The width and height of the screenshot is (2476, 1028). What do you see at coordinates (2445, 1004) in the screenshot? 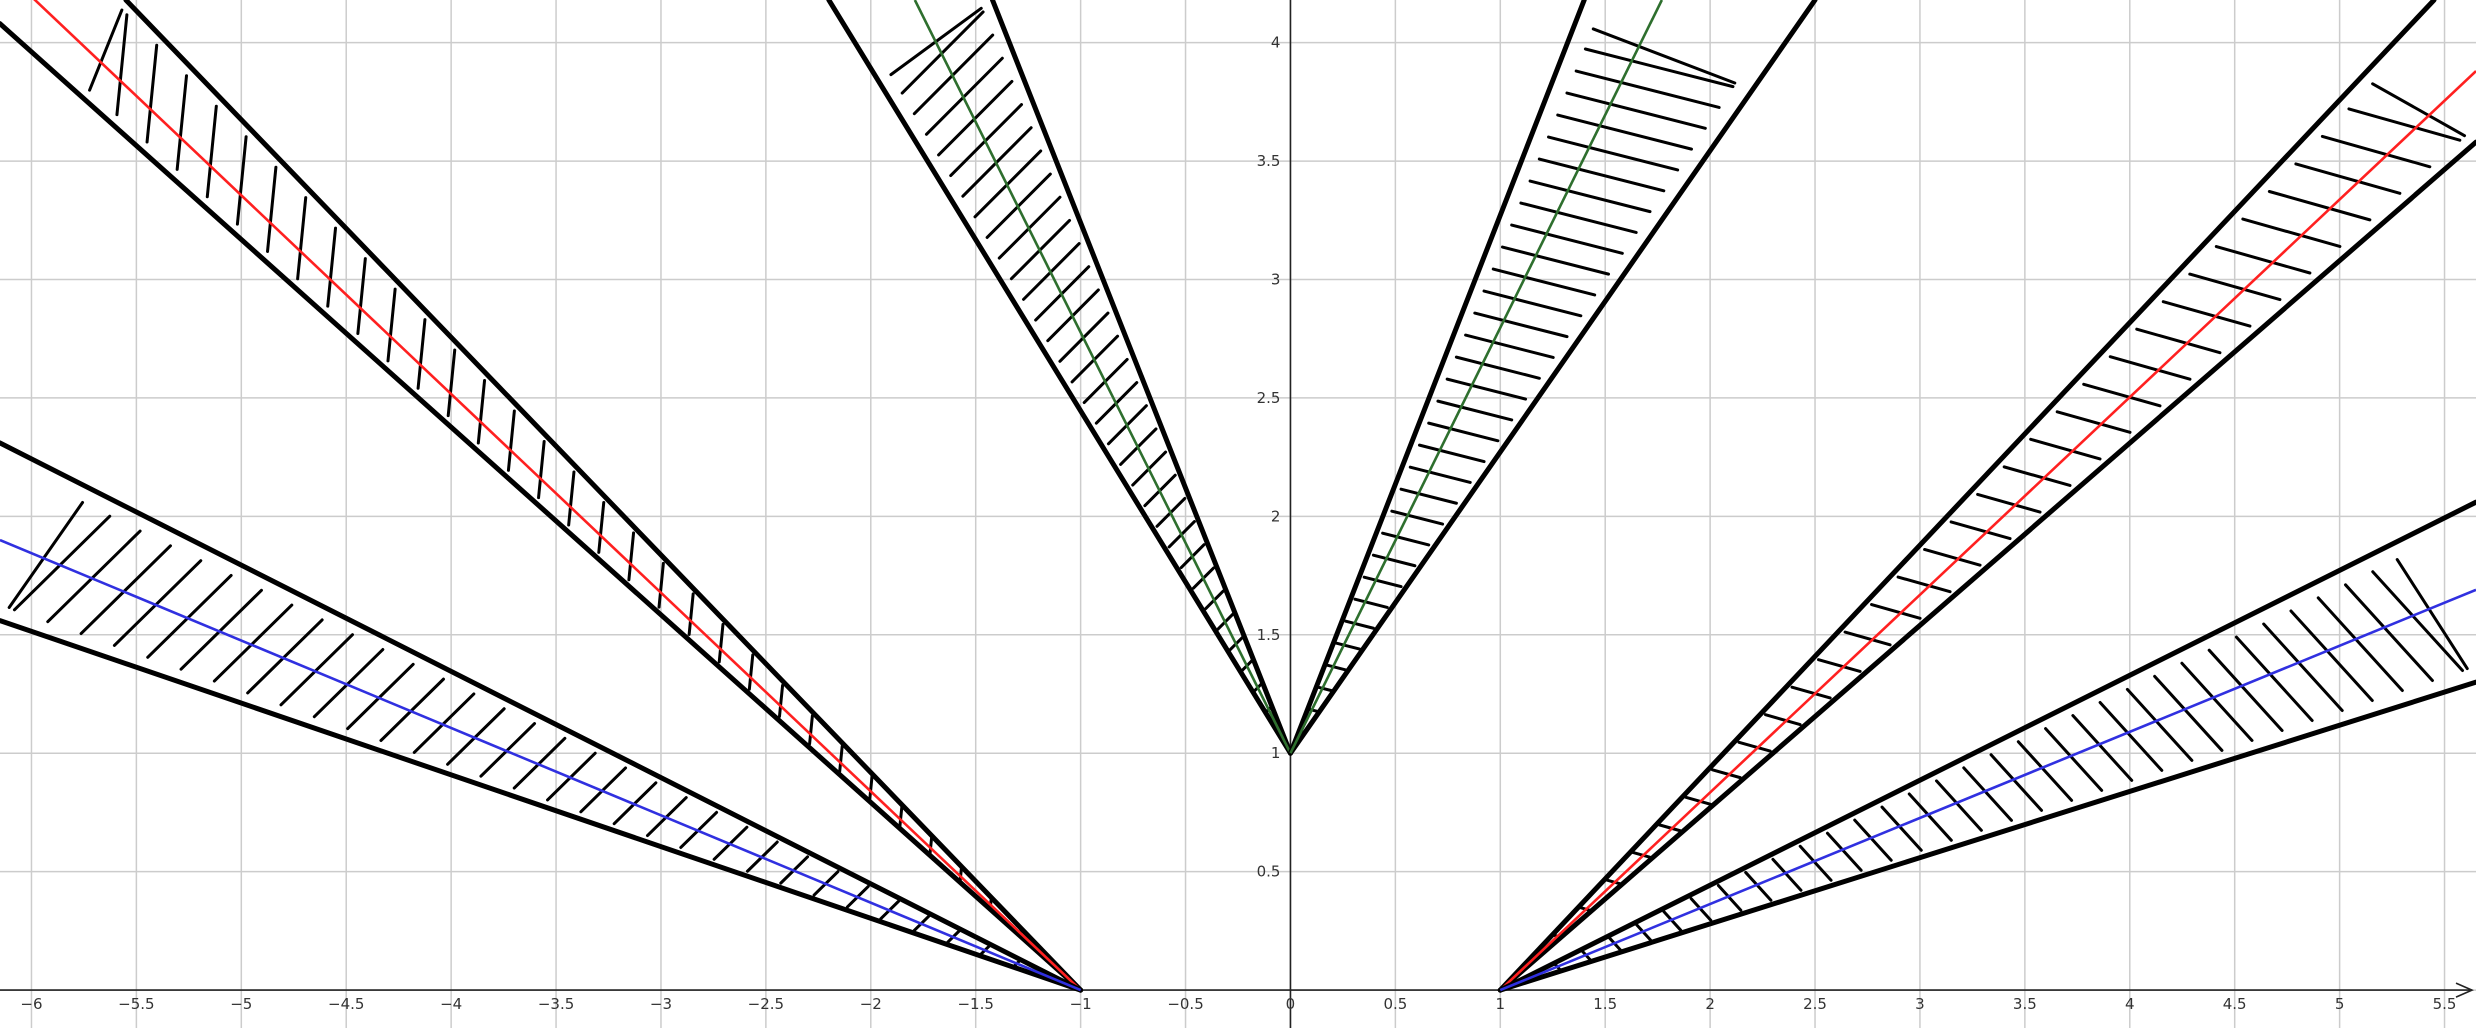
I see `x-tick-label: 5.5` at bounding box center [2445, 1004].